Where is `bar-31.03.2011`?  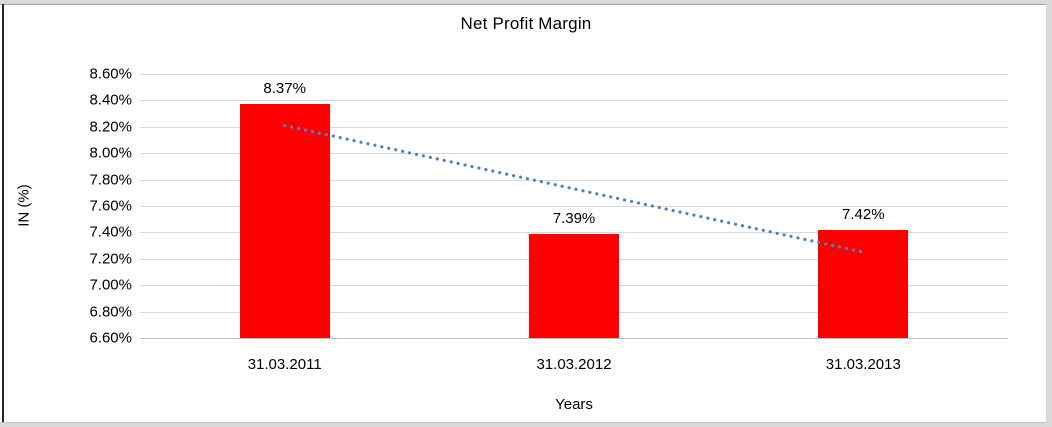 bar-31.03.2011 is located at coordinates (284, 221).